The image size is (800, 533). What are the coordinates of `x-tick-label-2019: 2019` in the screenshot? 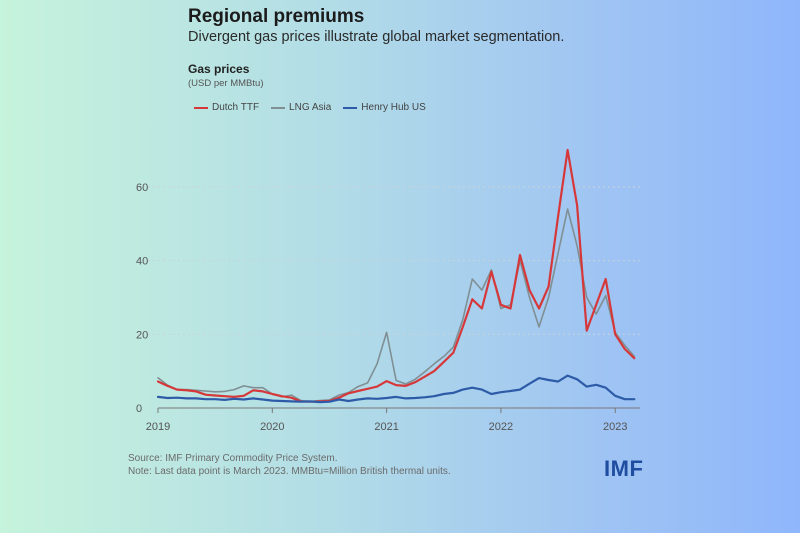 It's located at (158, 427).